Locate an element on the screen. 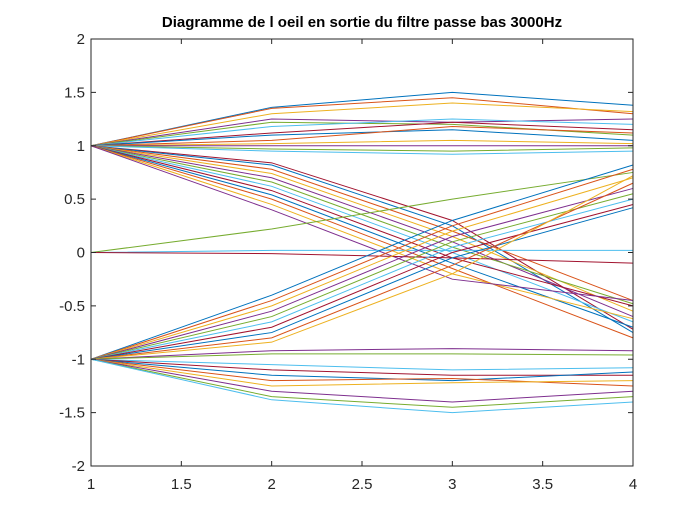 This screenshot has height=530, width=700. y-tick-label: 0 is located at coordinates (81, 253).